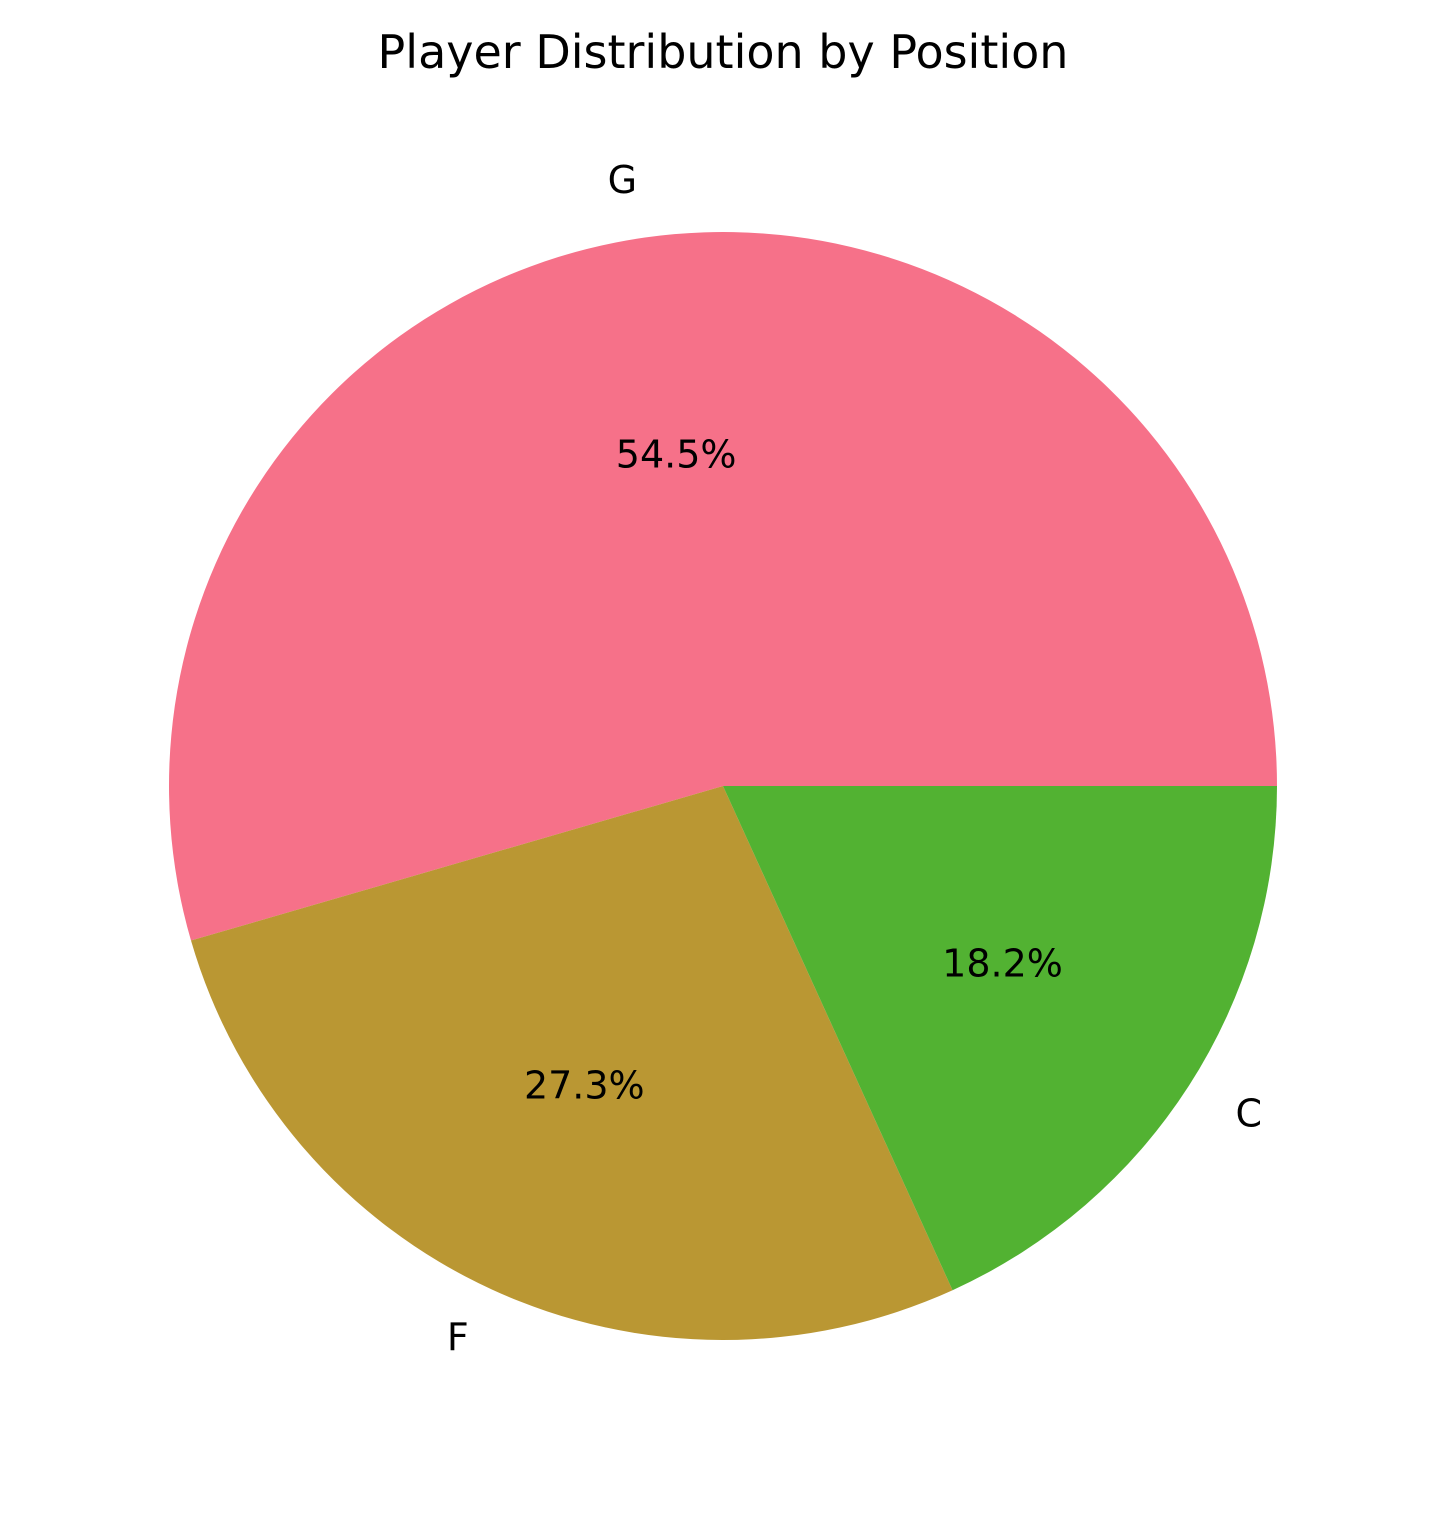 The image size is (1446, 1513). I want to click on category-label-f: F, so click(458, 1337).